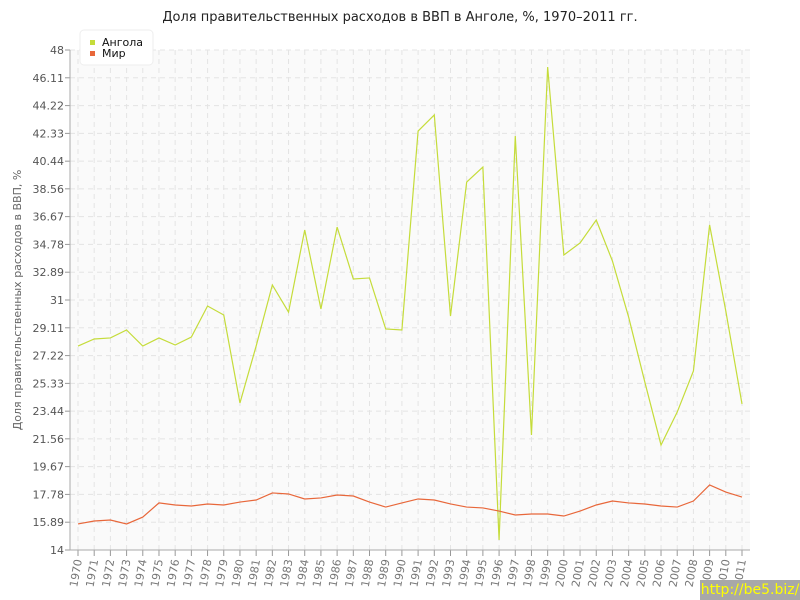 The width and height of the screenshot is (800, 600). Describe the element at coordinates (659, 573) in the screenshot. I see `x-tick-label: 2006` at that location.